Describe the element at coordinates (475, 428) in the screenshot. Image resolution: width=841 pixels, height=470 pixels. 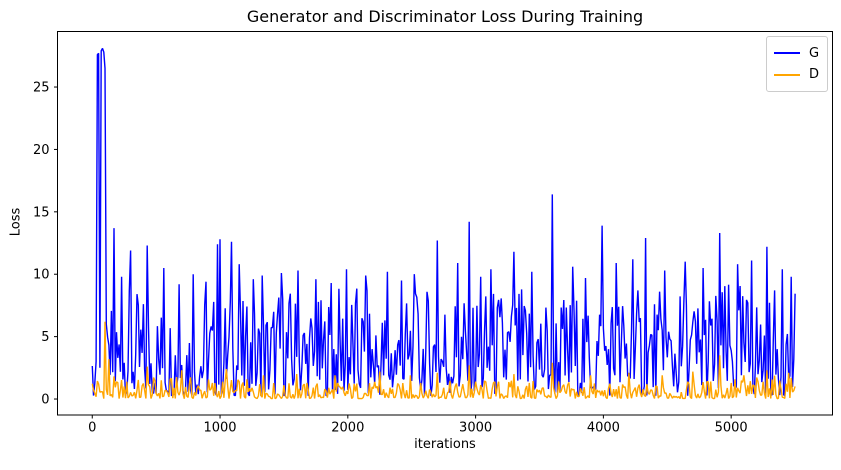
I see `x-tick-label: 3000` at that location.